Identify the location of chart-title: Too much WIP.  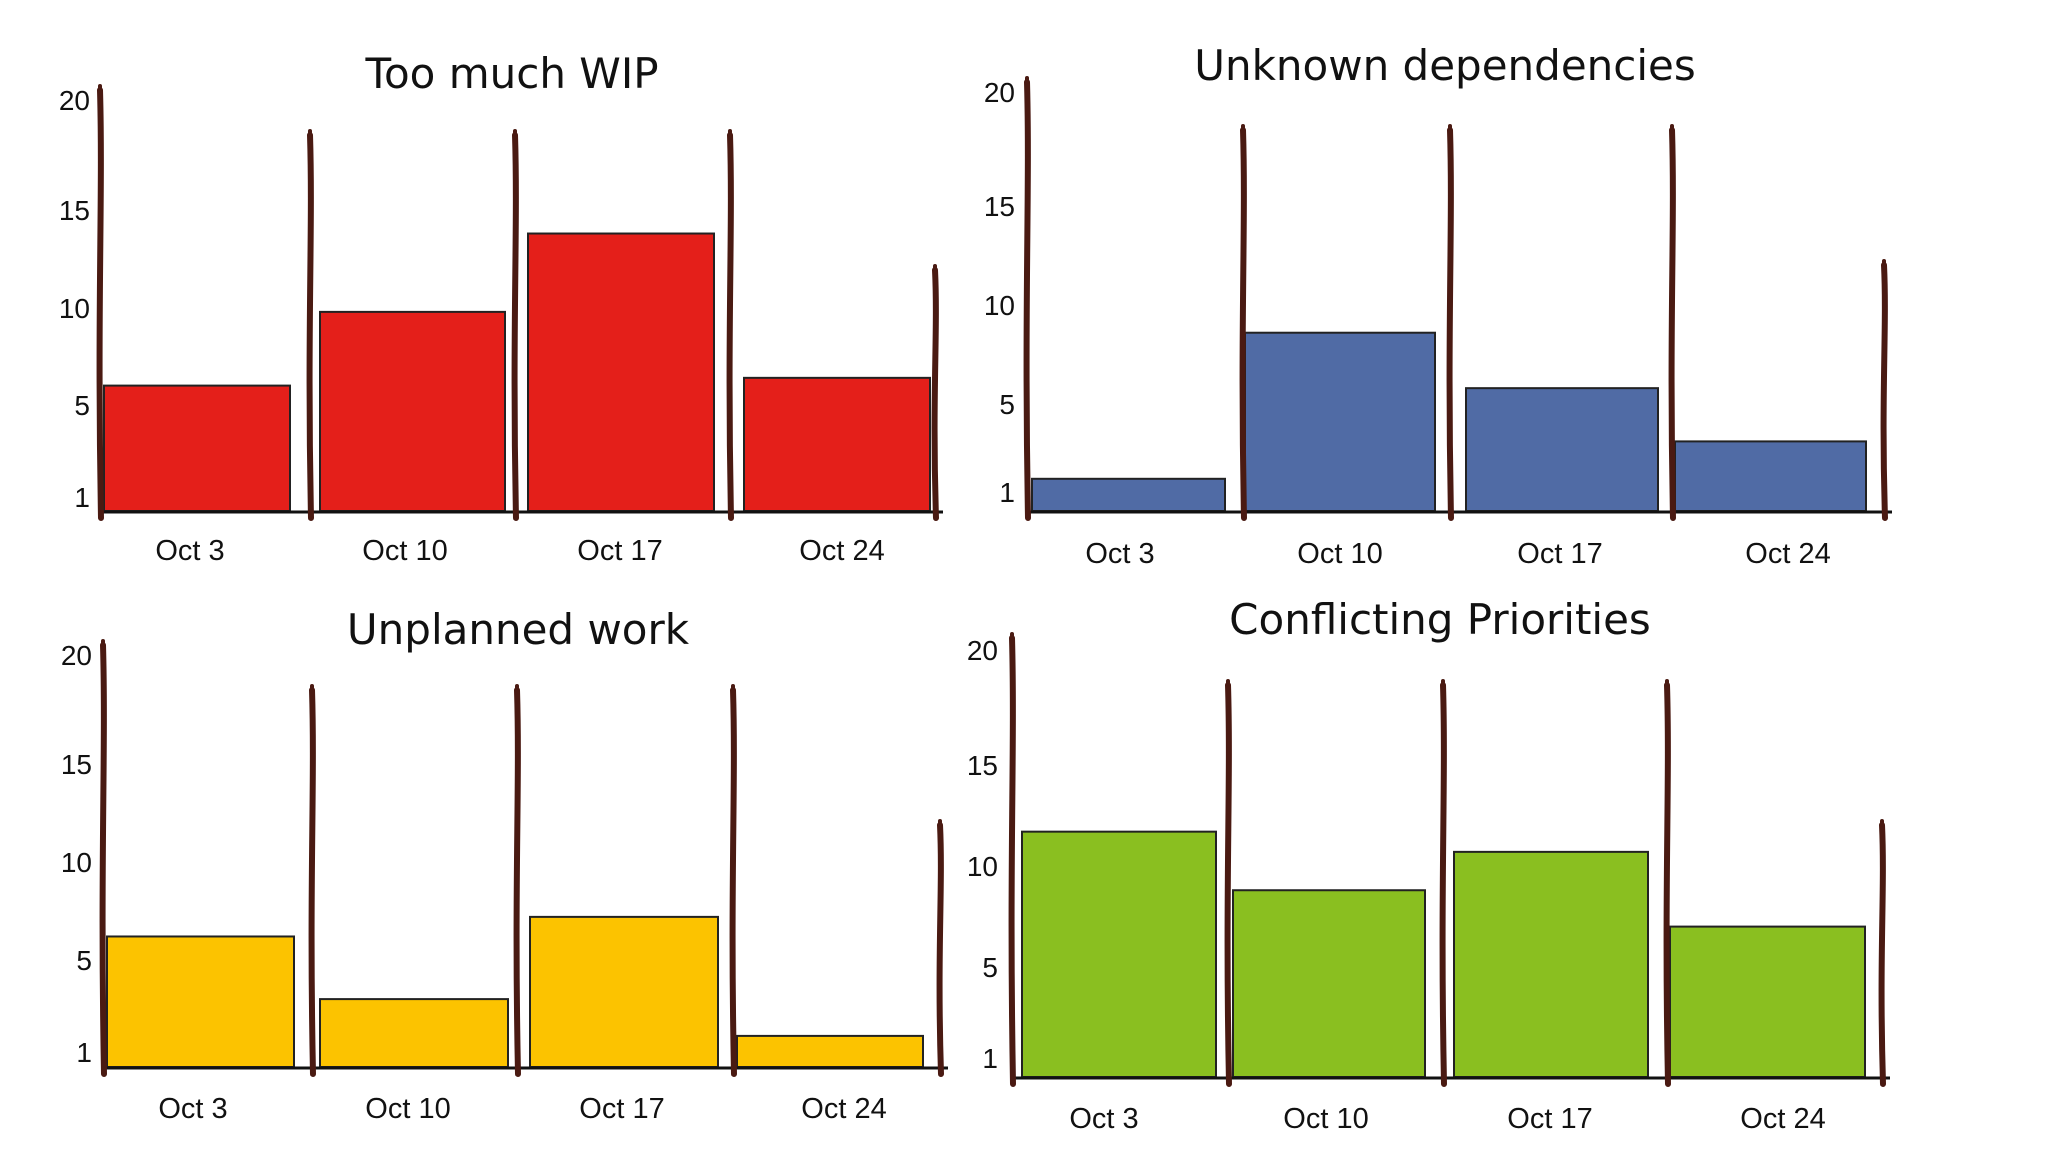
(511, 73).